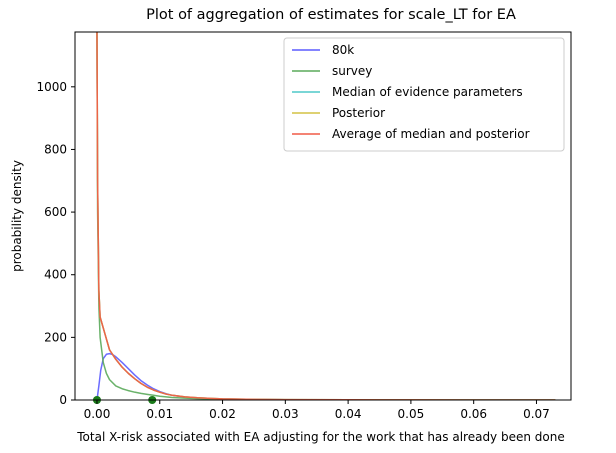  Describe the element at coordinates (285, 414) in the screenshot. I see `x-tick-label: 0.03` at that location.